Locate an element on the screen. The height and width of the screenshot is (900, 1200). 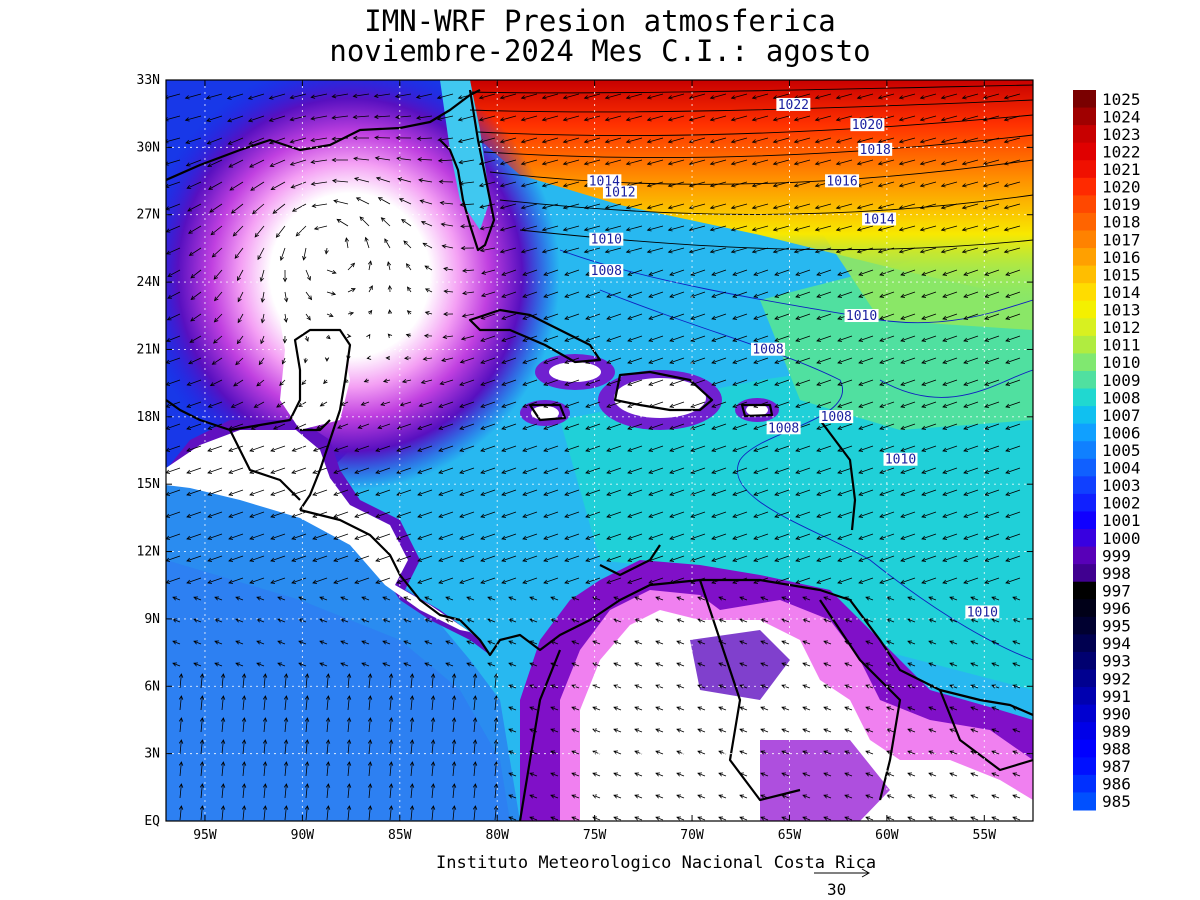
colorbar-label: 1010 is located at coordinates (1121, 362).